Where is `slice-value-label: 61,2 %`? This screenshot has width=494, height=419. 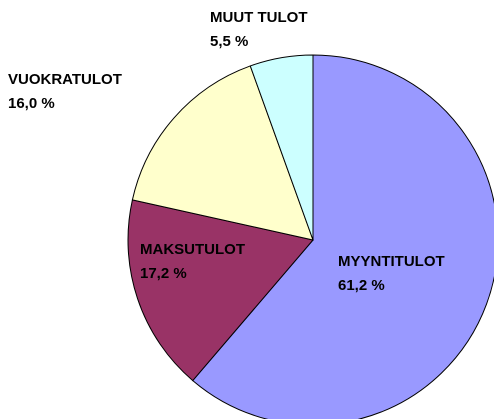 slice-value-label: 61,2 % is located at coordinates (361, 285).